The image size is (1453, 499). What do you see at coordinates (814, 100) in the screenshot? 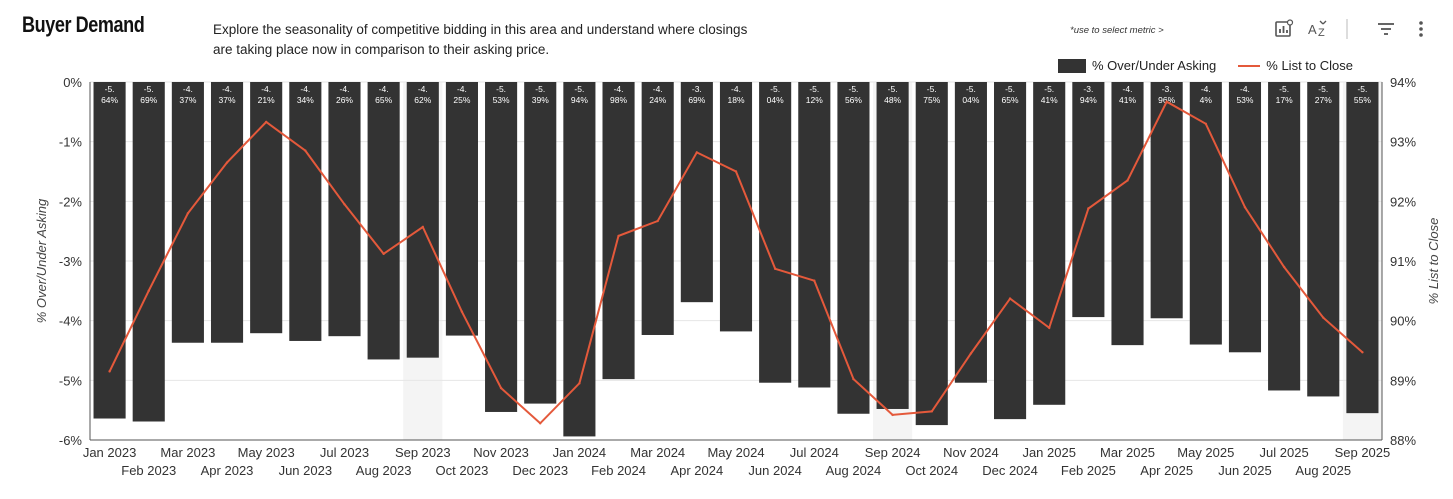
I see `bar-data-label: 12%` at bounding box center [814, 100].